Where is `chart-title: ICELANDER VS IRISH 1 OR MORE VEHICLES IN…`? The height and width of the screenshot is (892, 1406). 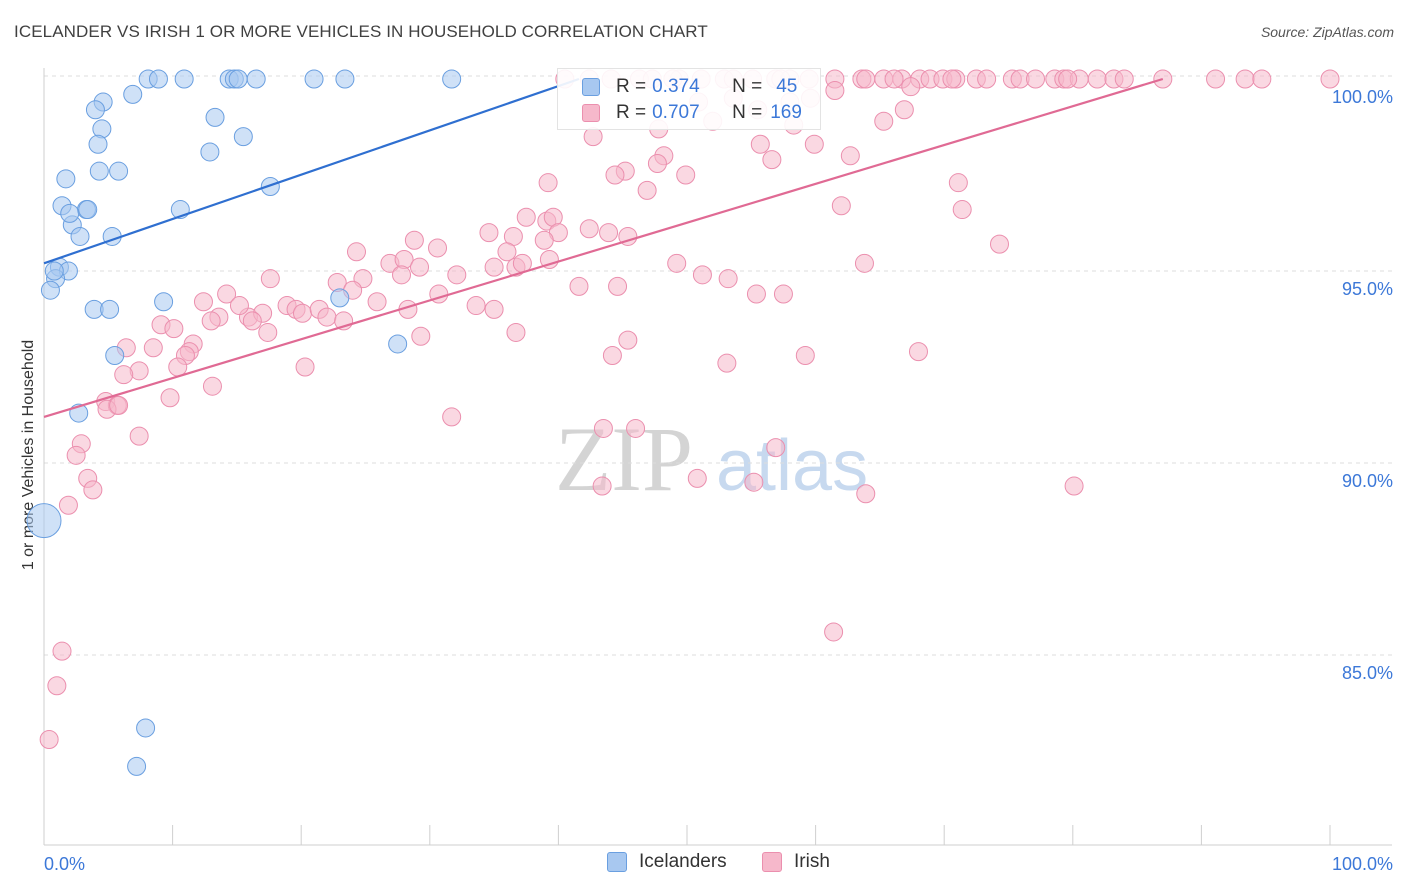
chart-title: ICELANDER VS IRISH 1 OR MORE VEHICLES IN… is located at coordinates (361, 31).